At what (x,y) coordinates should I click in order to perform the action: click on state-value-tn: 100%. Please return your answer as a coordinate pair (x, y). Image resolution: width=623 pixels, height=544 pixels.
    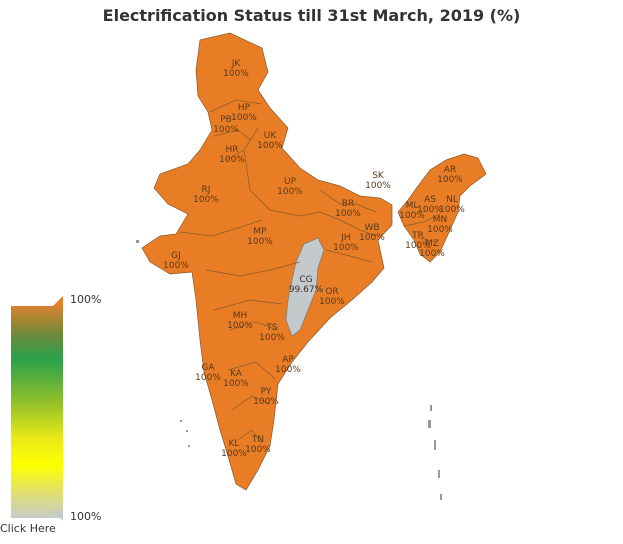
    Looking at the image, I should click on (258, 450).